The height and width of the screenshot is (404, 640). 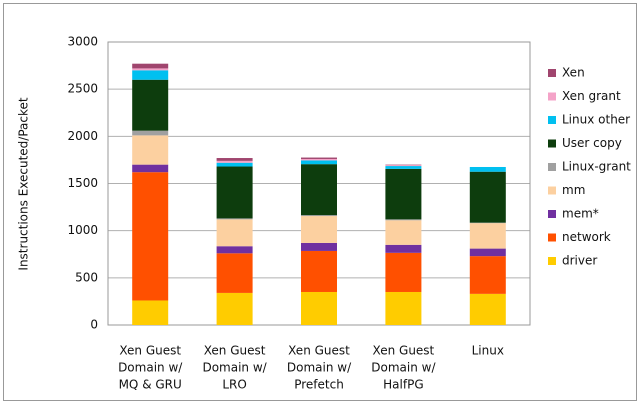 I want to click on legend-label: Xen, so click(x=573, y=73).